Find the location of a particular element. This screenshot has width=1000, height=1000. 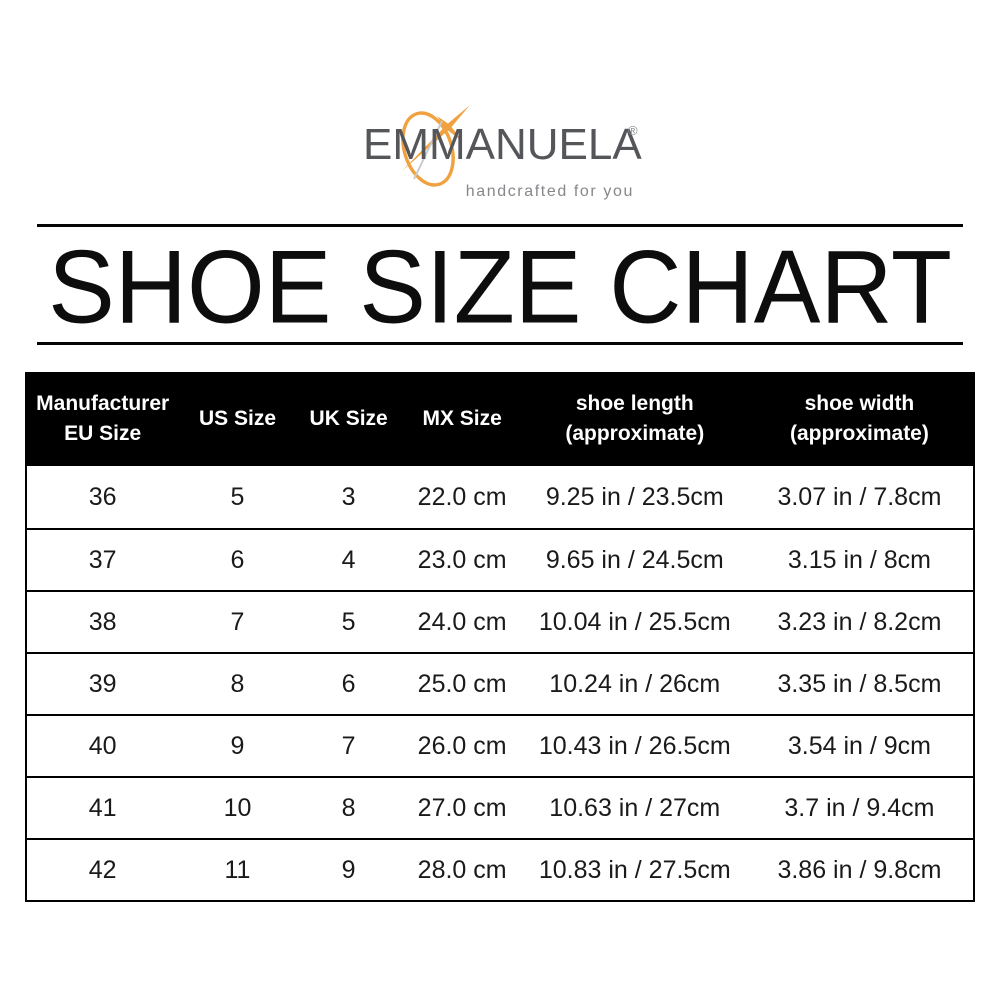

table-cell: 23.0 cm is located at coordinates (462, 559).